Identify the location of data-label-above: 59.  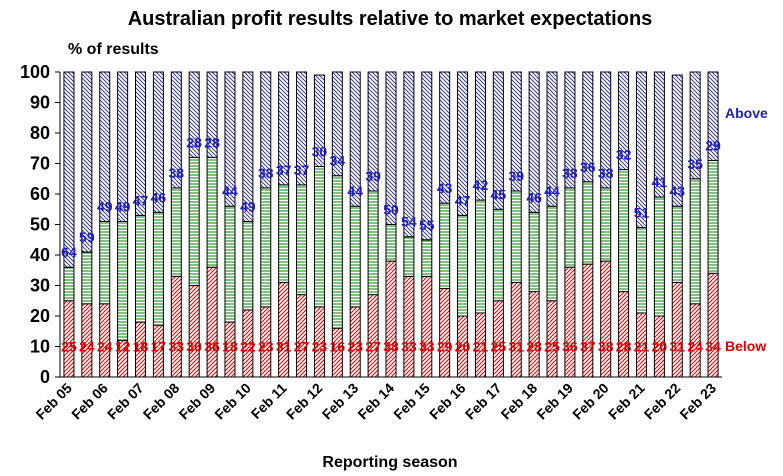
(87, 237).